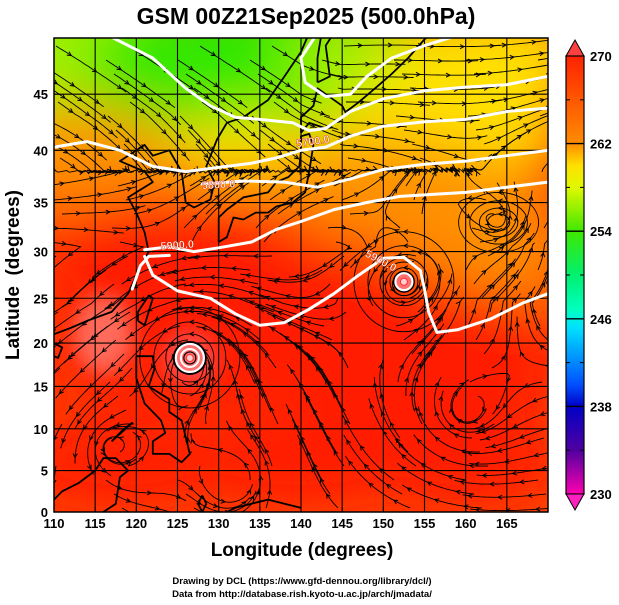  I want to click on coastline, so click(266, 188).